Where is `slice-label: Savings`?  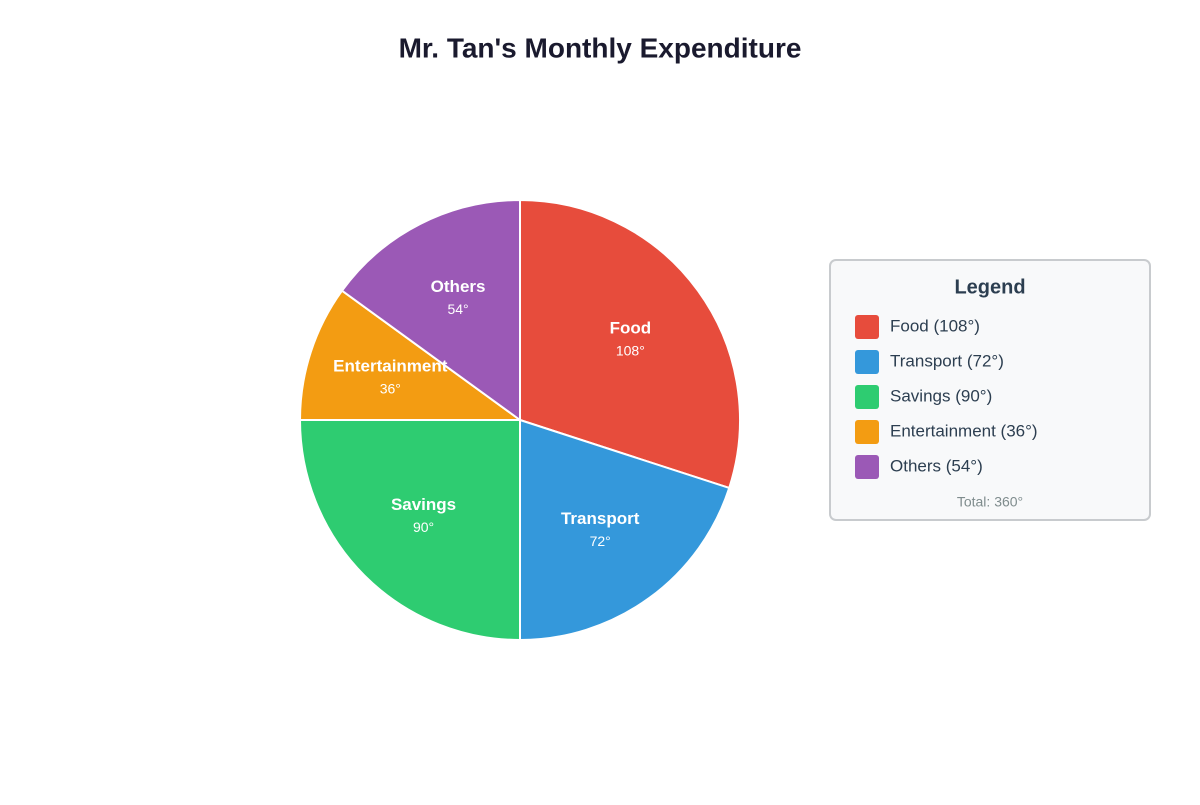 slice-label: Savings is located at coordinates (423, 504).